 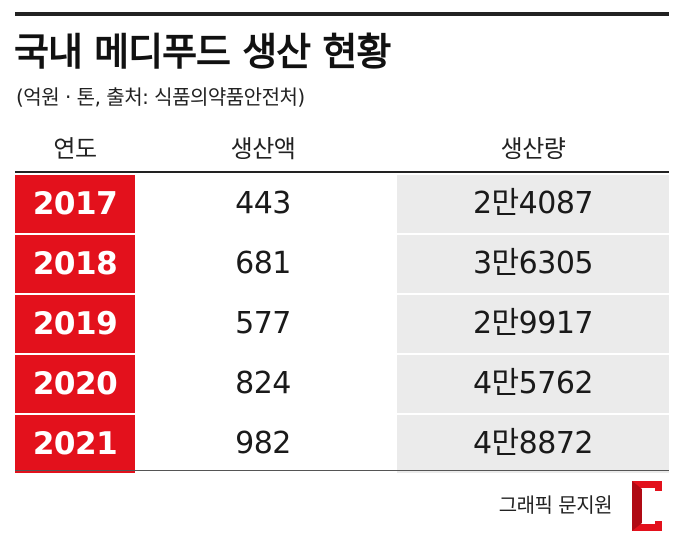 I want to click on qty-cell: 2만4087, so click(x=533, y=204).